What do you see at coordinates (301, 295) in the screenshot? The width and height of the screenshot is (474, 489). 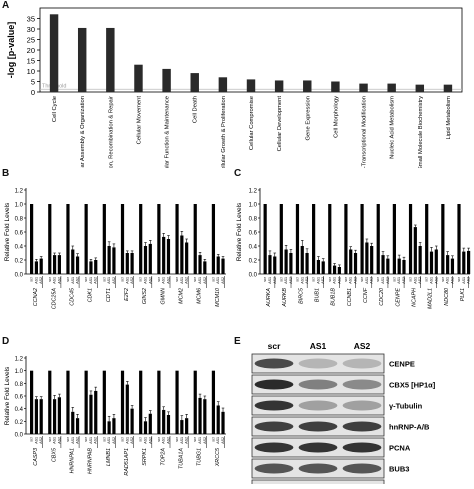 I see `gene-label: BIRC5` at bounding box center [301, 295].